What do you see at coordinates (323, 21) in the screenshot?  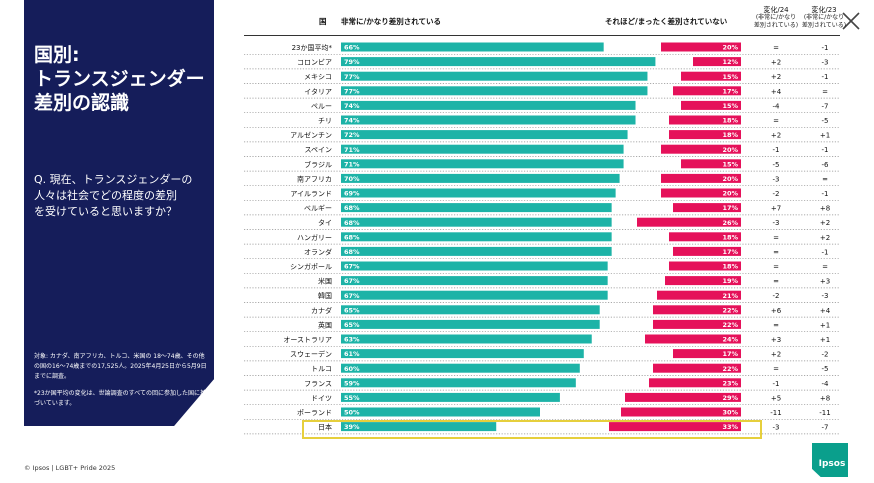 I see `country-header: 国` at bounding box center [323, 21].